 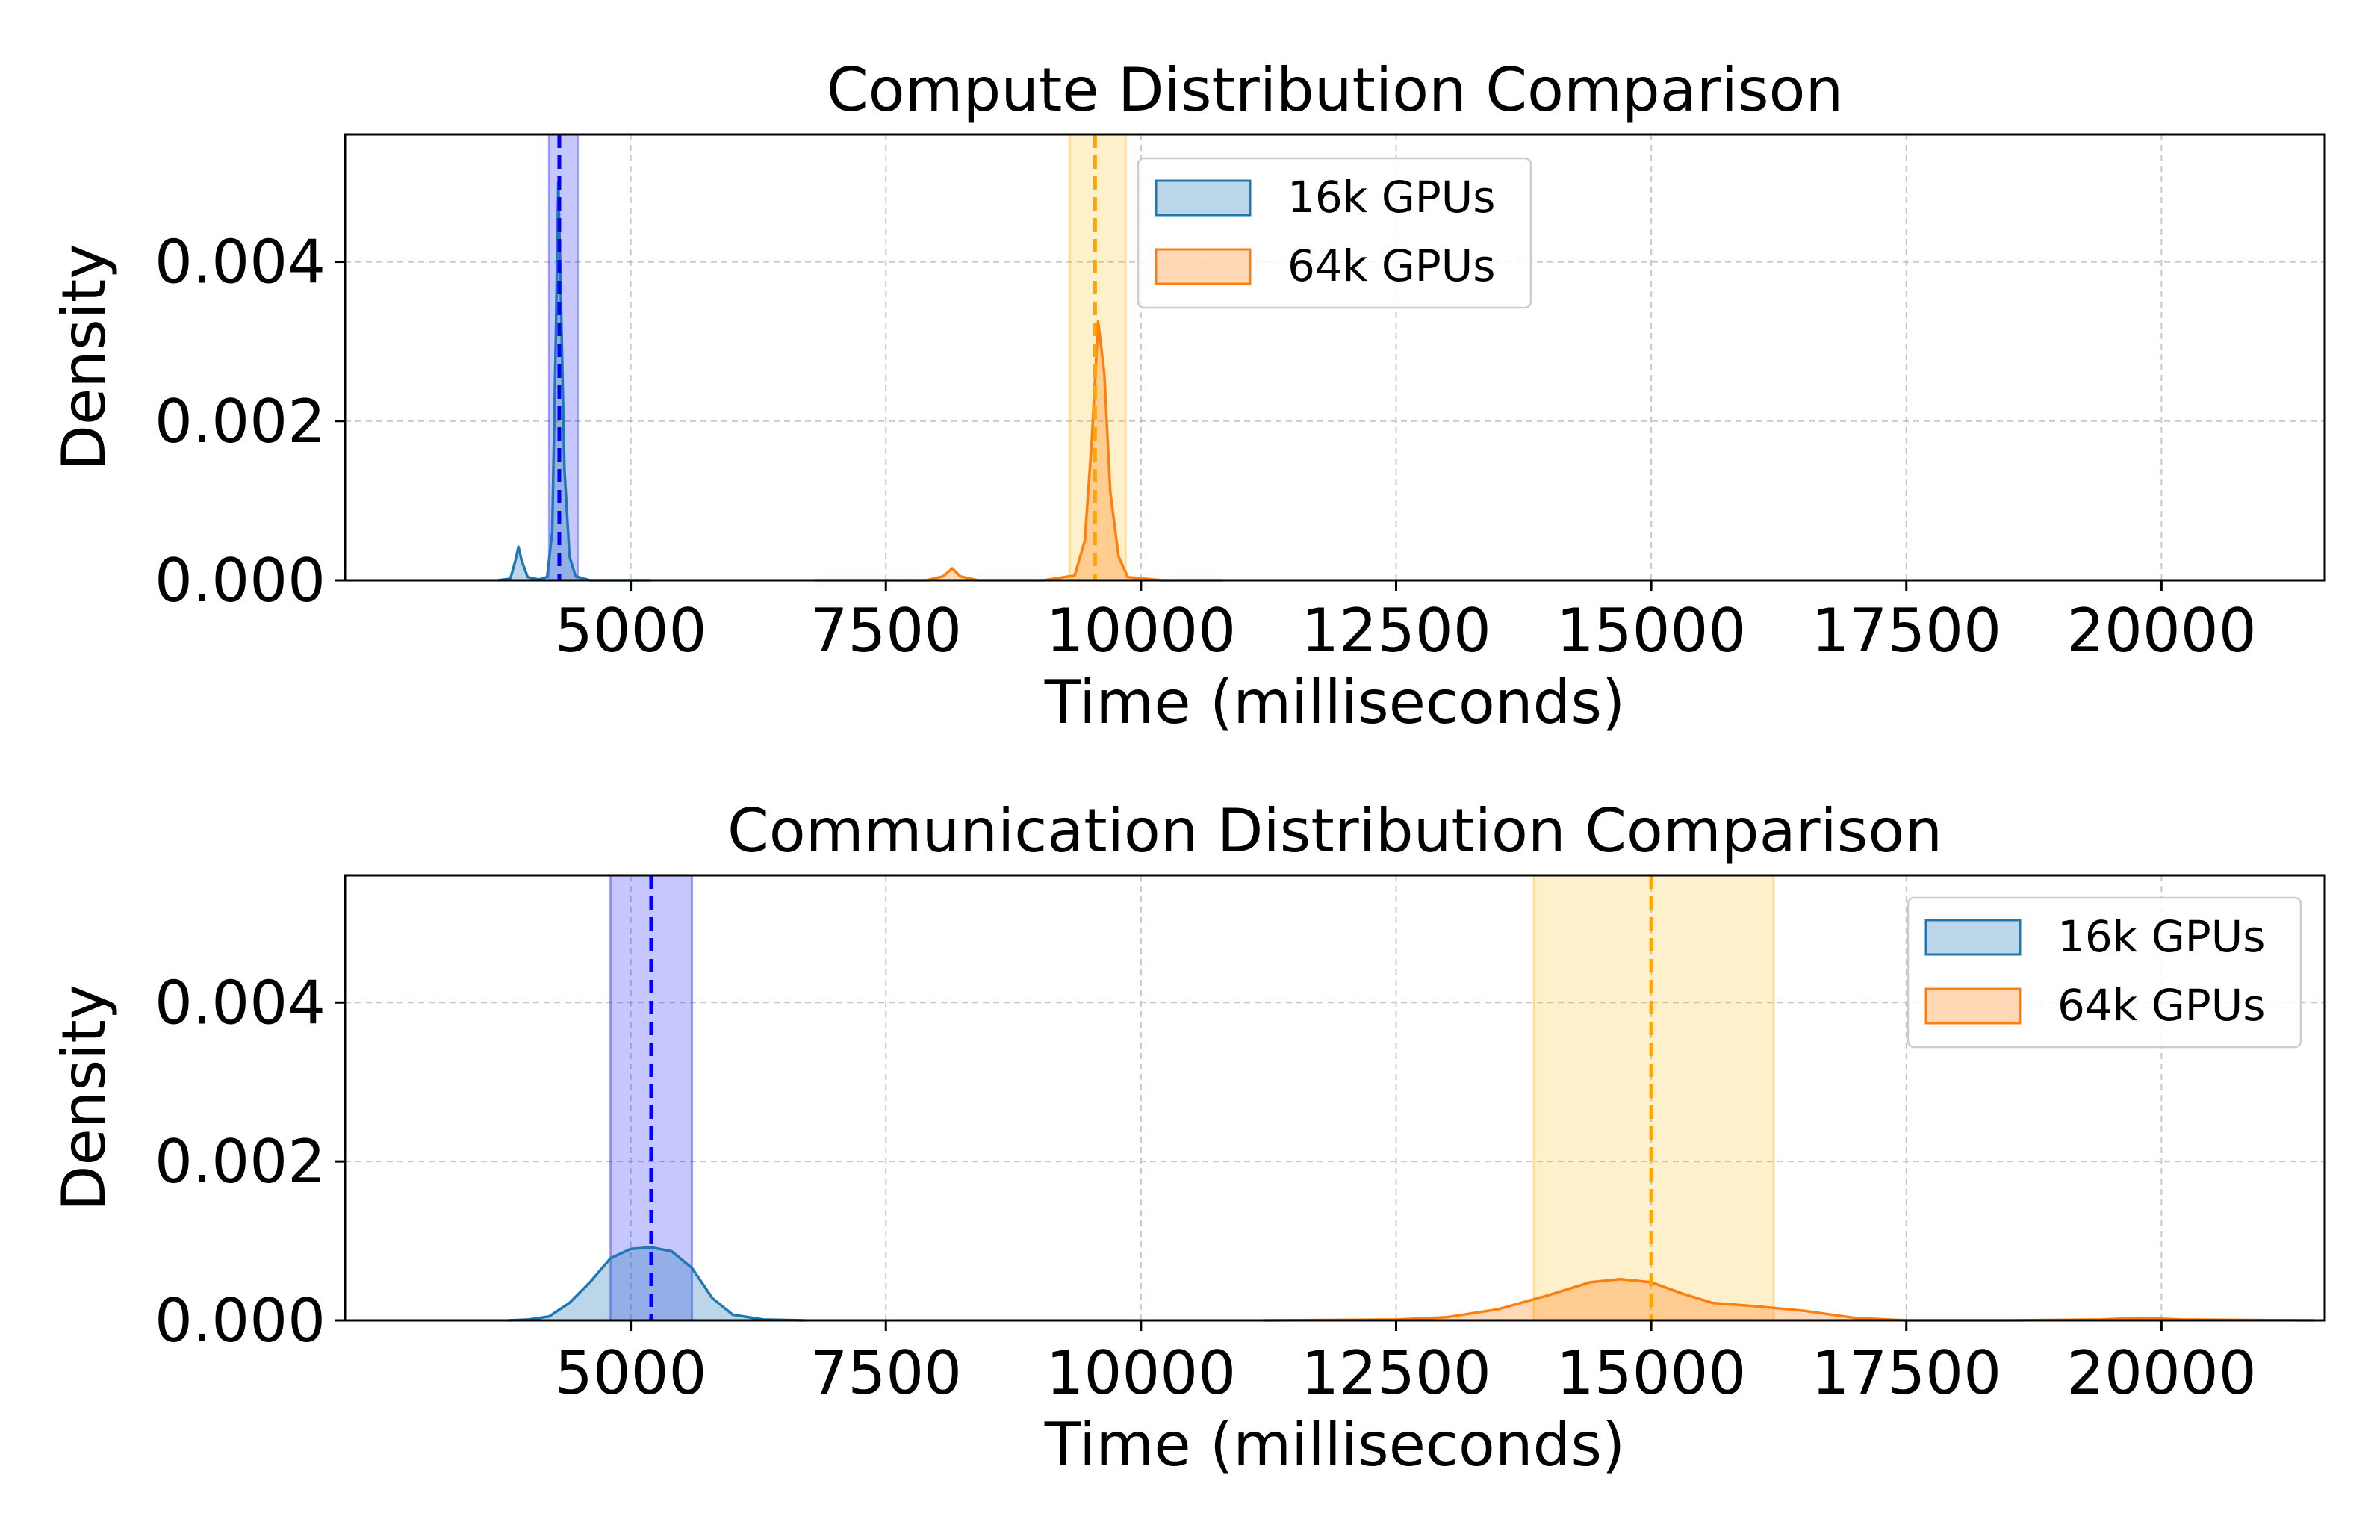 I want to click on density-area-16k, so click(x=656, y=1283).